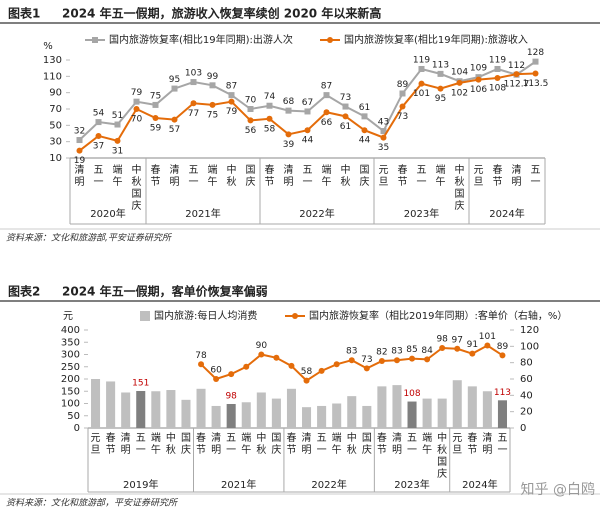 The image size is (600, 514). What do you see at coordinates (70, 355) in the screenshot?
I see `y-tick-label: 300` at bounding box center [70, 355].